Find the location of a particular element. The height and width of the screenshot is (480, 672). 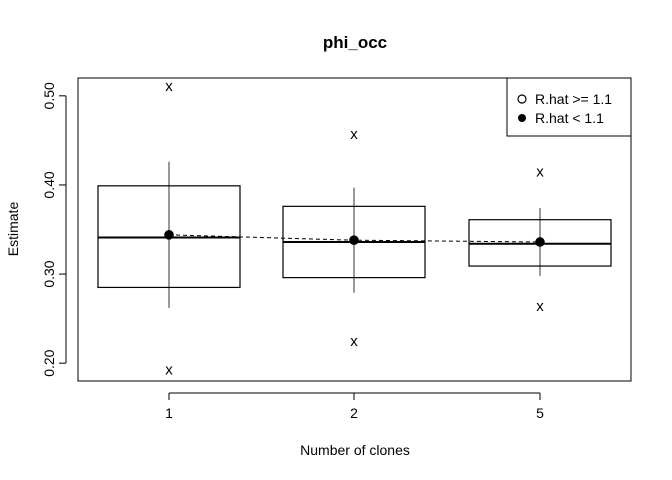

legend-open-circle-icon is located at coordinates (522, 99).